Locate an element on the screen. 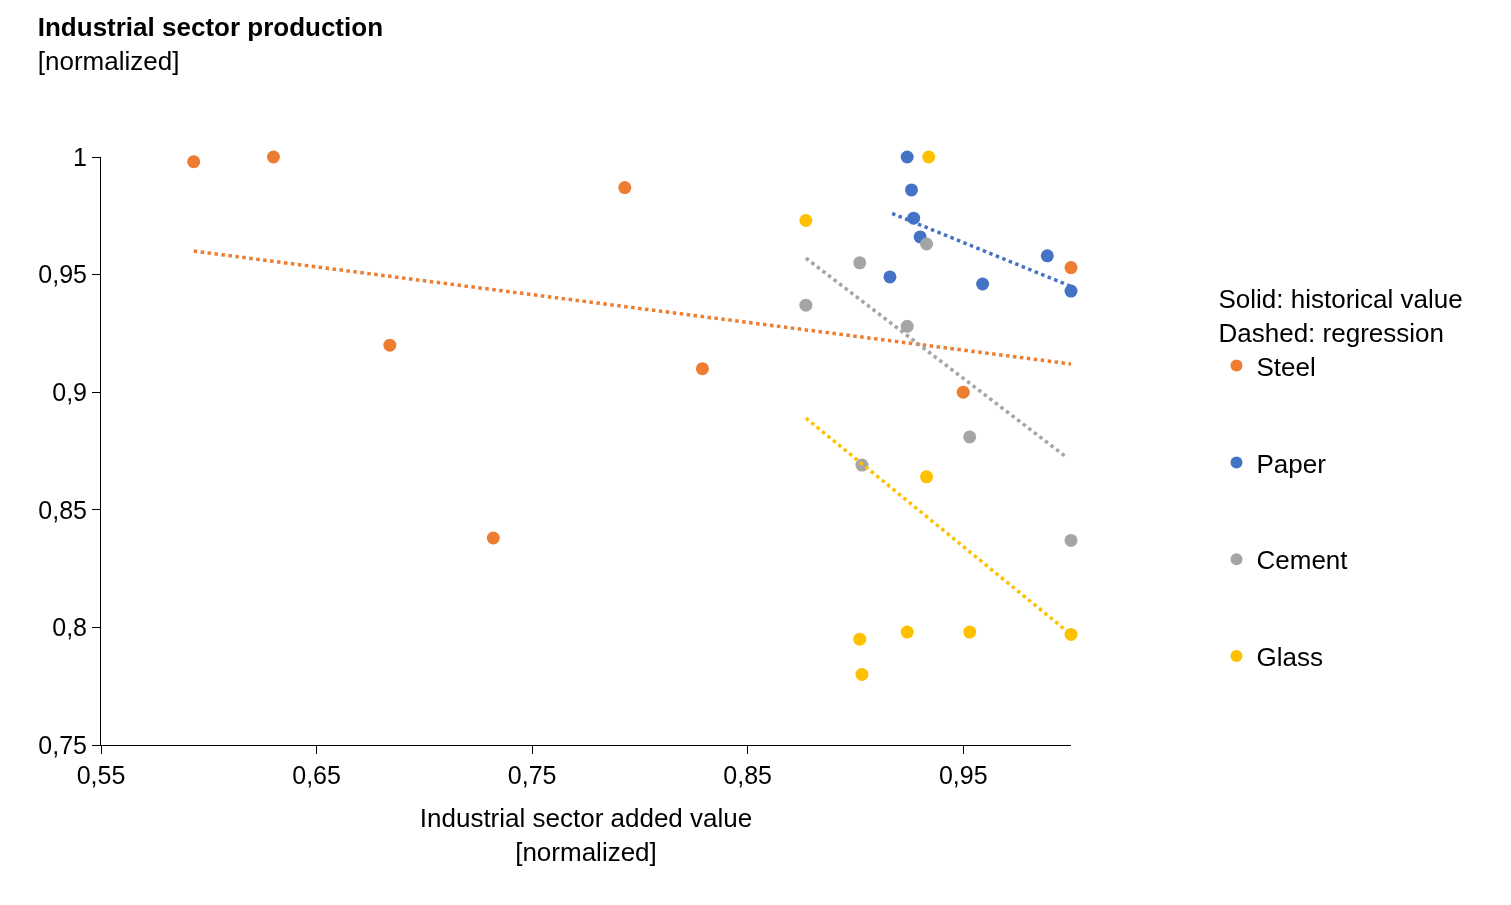 This screenshot has height=905, width=1511. y-tick-label: 0,85 is located at coordinates (62, 509).